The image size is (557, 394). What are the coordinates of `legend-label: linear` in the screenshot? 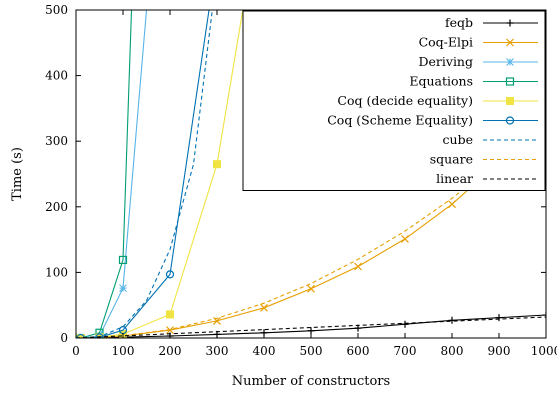 It's located at (454, 178).